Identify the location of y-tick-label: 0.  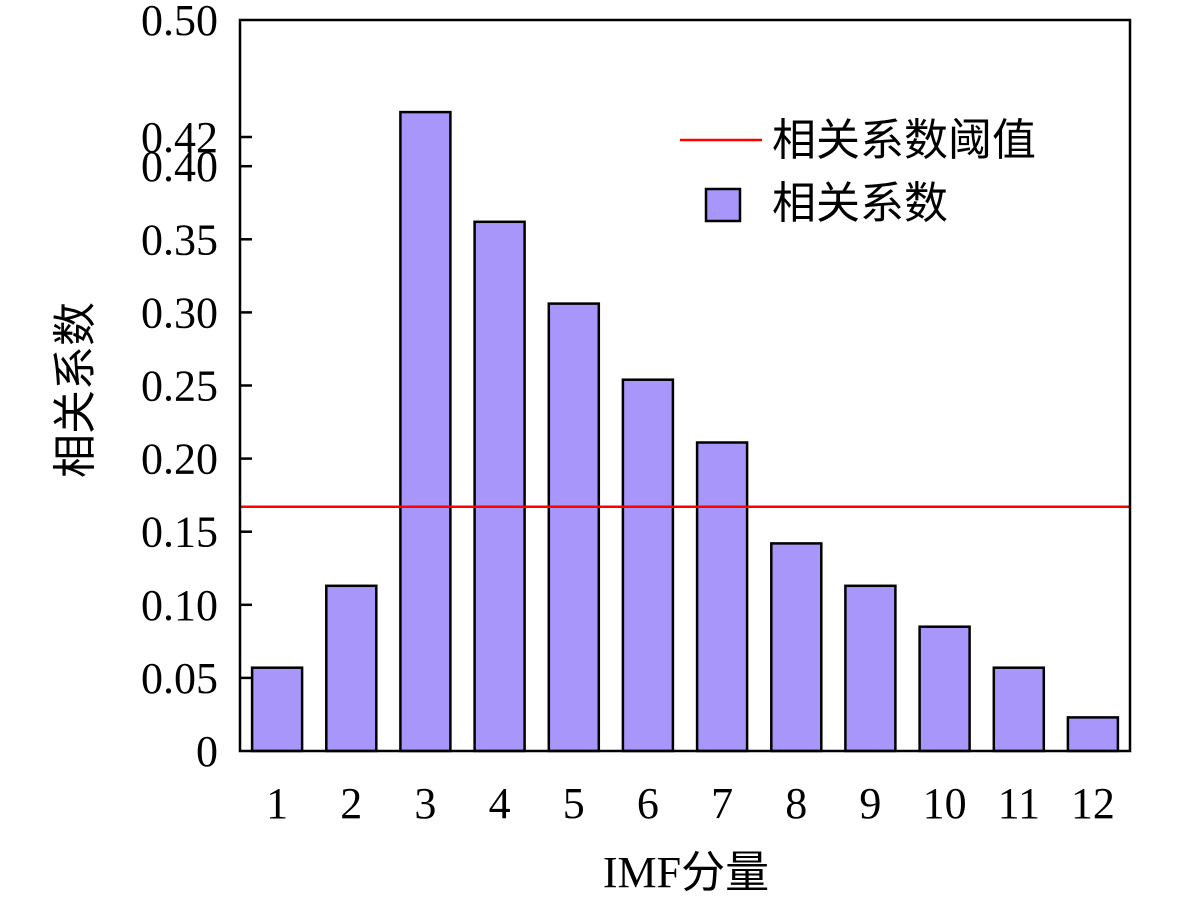
(207, 751).